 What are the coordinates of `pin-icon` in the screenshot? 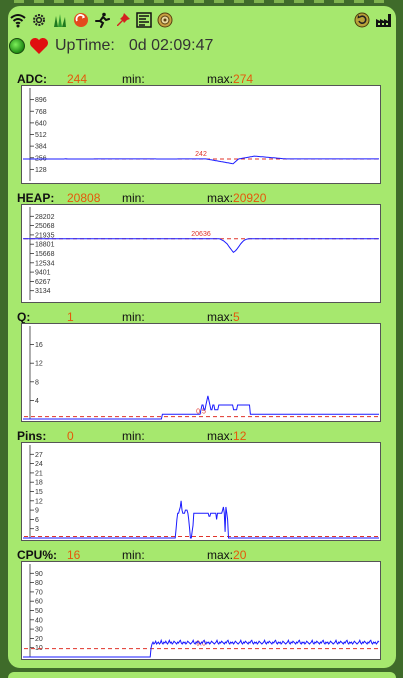 It's located at (123, 20).